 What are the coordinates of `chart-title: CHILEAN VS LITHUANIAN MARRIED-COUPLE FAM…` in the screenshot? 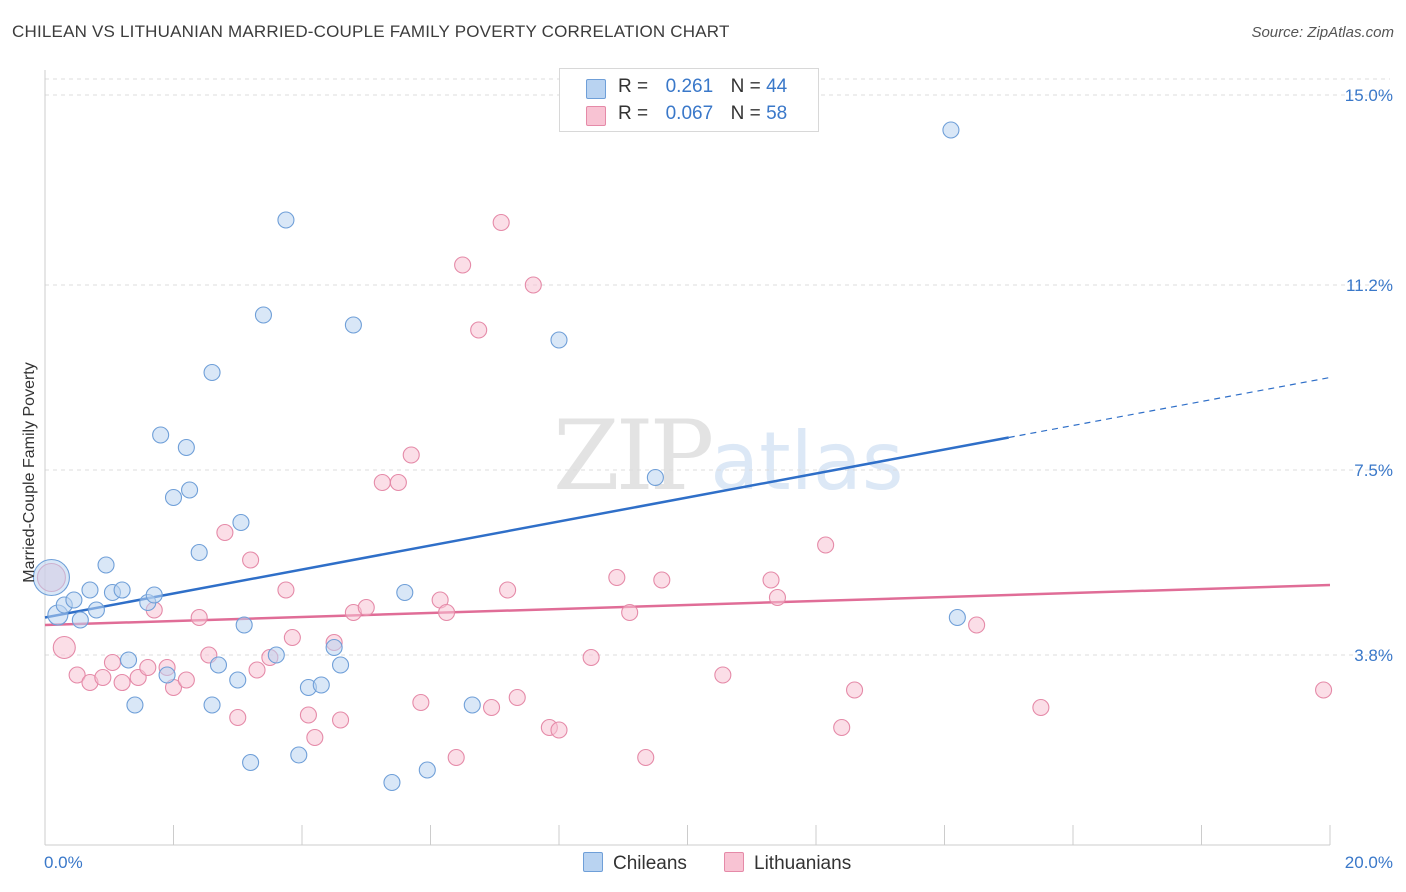 It's located at (371, 31).